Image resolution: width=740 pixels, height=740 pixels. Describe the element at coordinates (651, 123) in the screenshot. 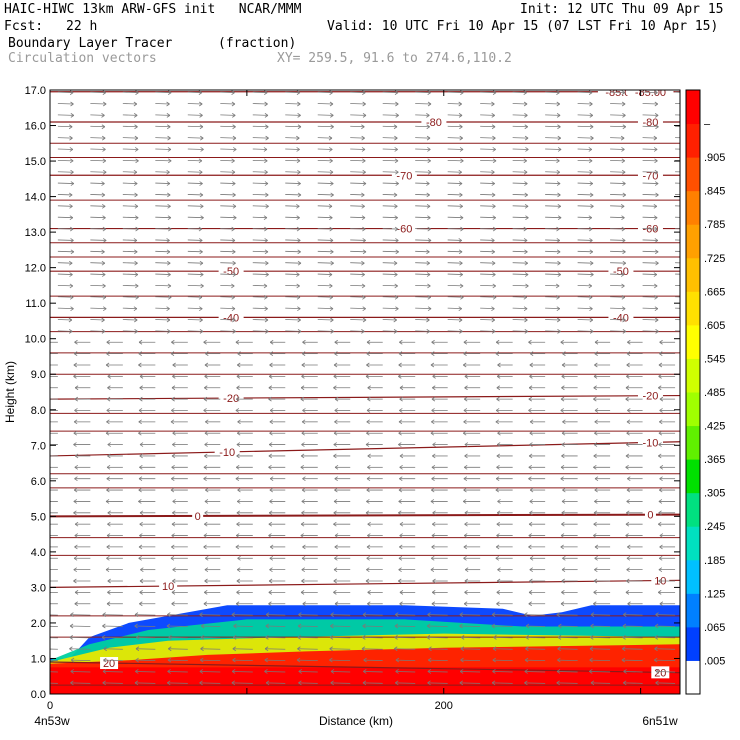

I see `contour-label: -80` at that location.